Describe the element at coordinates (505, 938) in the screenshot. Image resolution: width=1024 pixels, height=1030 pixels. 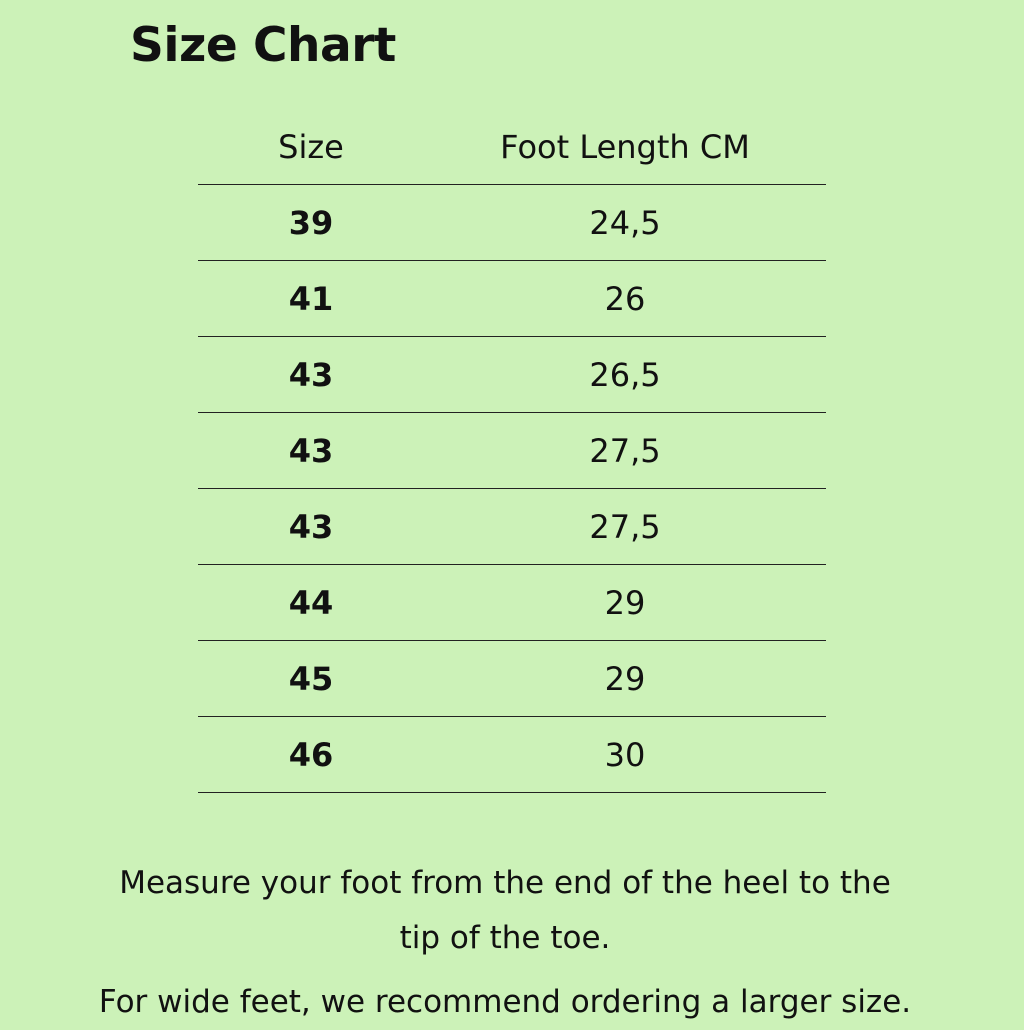
I see `measure-instruction-line2: tip of the toe.` at that location.